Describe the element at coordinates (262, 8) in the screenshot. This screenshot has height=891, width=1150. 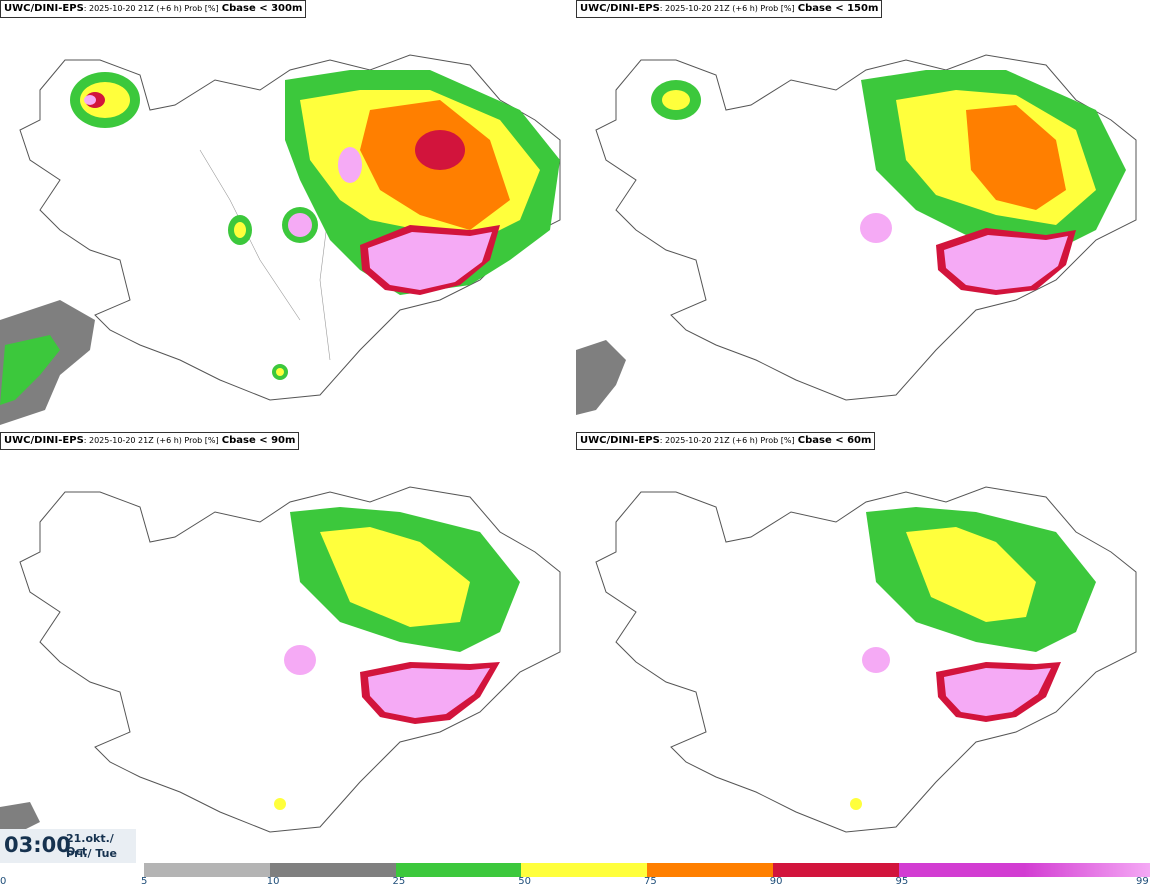
I see `threshold-label: Cbase < 300m` at that location.